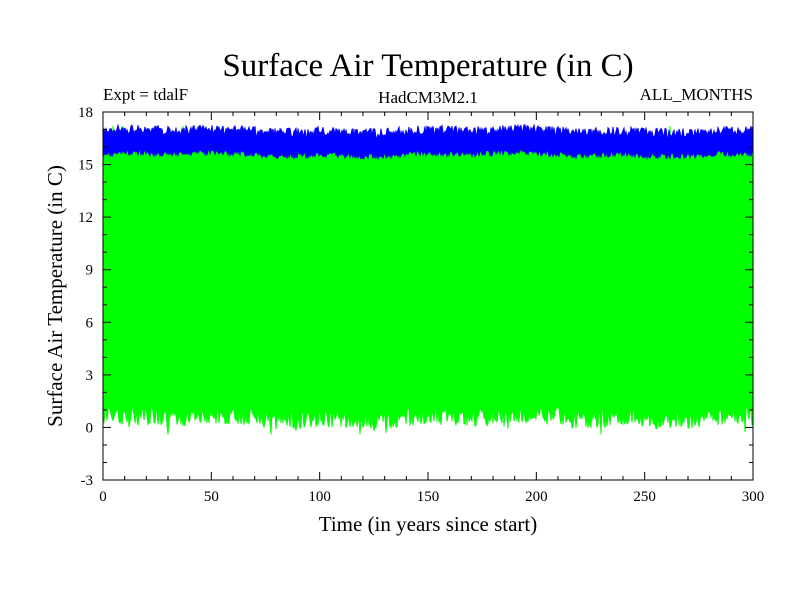  Describe the element at coordinates (55, 296) in the screenshot. I see `y-axis-label: Surface Air Temperature (in C)` at that location.